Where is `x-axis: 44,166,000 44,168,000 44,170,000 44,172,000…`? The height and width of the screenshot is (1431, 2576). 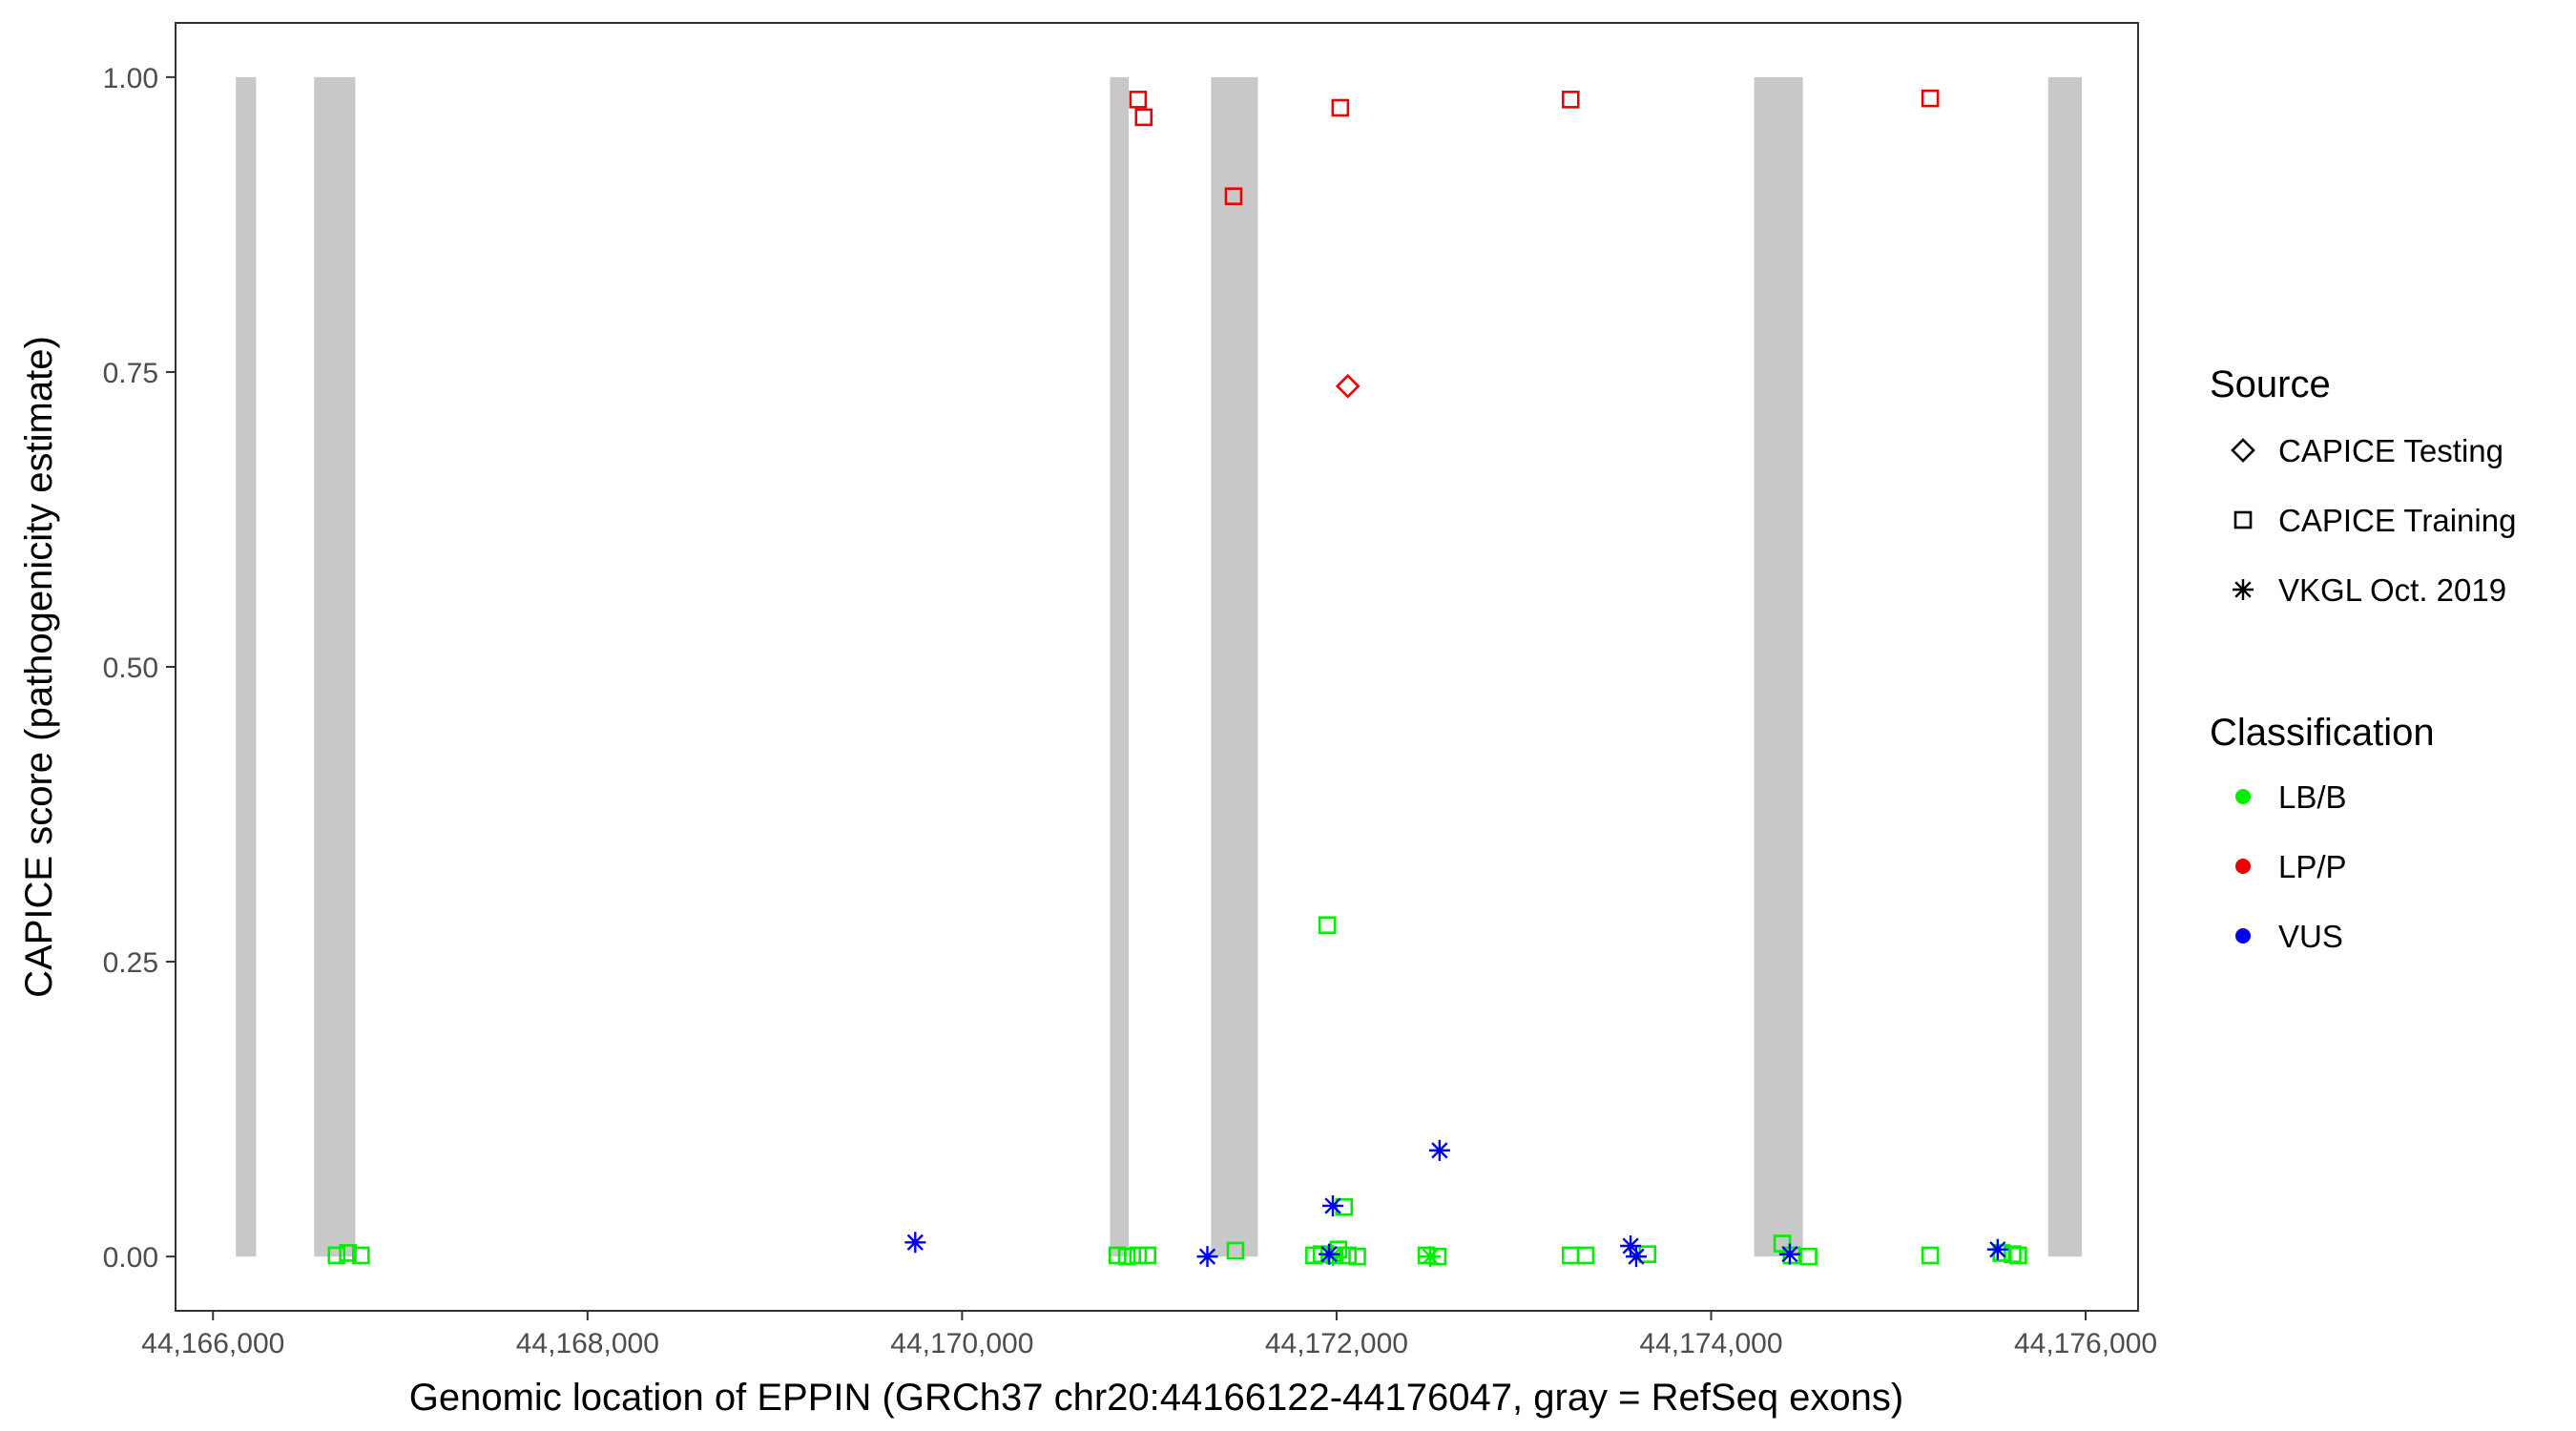
x-axis: 44,166,000 44,168,000 44,170,000 44,172,000… is located at coordinates (1149, 1335).